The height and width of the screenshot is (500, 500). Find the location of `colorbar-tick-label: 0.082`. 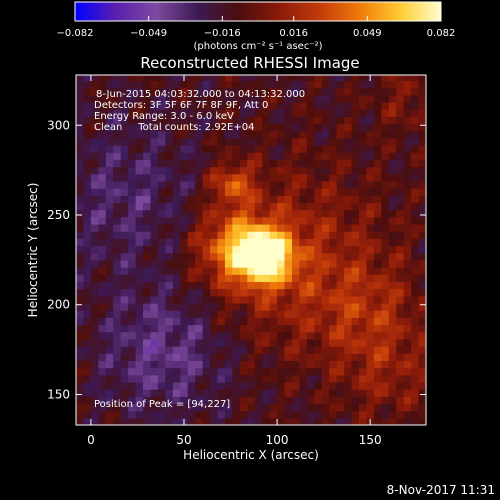

colorbar-tick-label: 0.082 is located at coordinates (441, 33).